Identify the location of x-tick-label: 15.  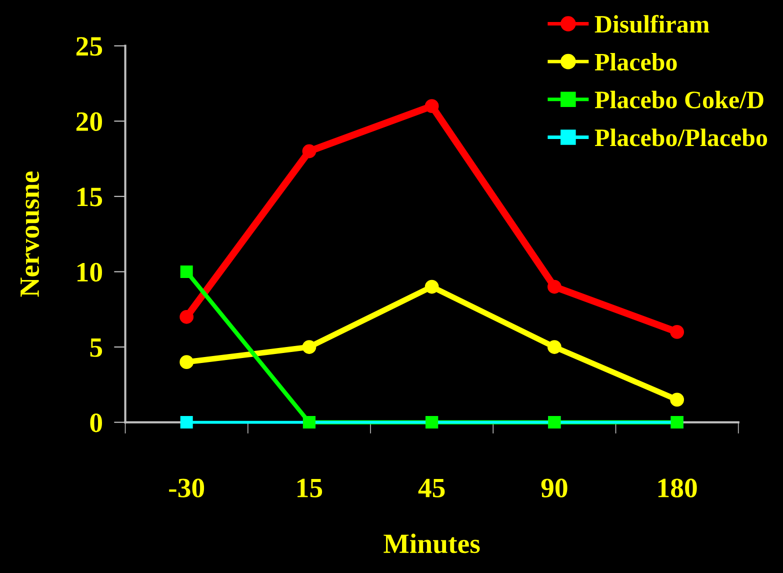
(310, 488).